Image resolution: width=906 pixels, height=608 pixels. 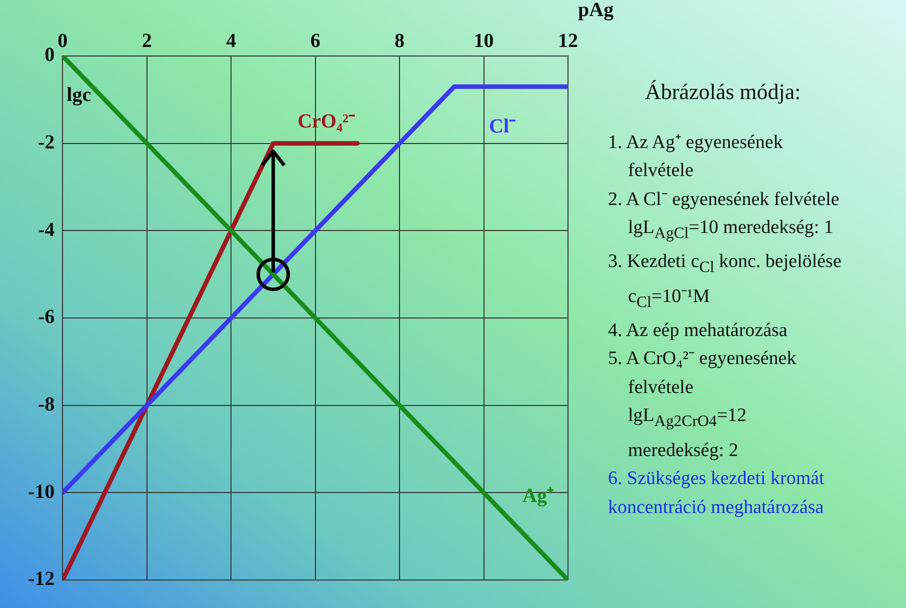 I want to click on y-tick-label: -4, so click(x=46, y=229).